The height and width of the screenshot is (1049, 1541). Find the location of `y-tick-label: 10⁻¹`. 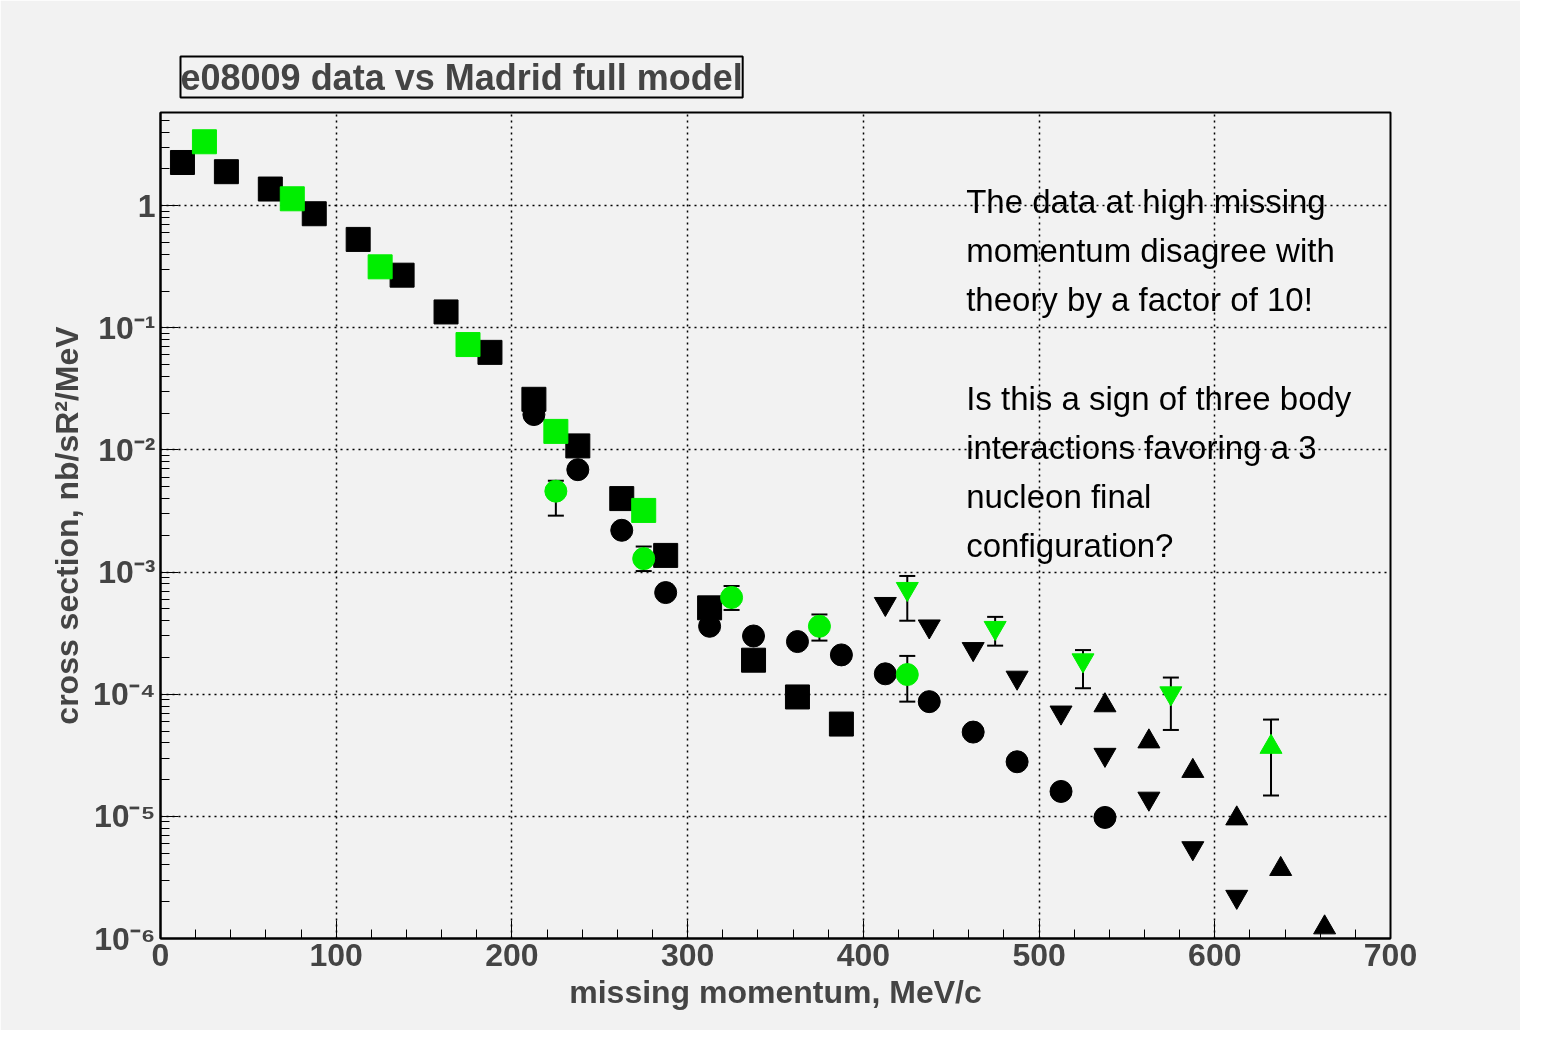

y-tick-label: 10⁻¹ is located at coordinates (127, 327).